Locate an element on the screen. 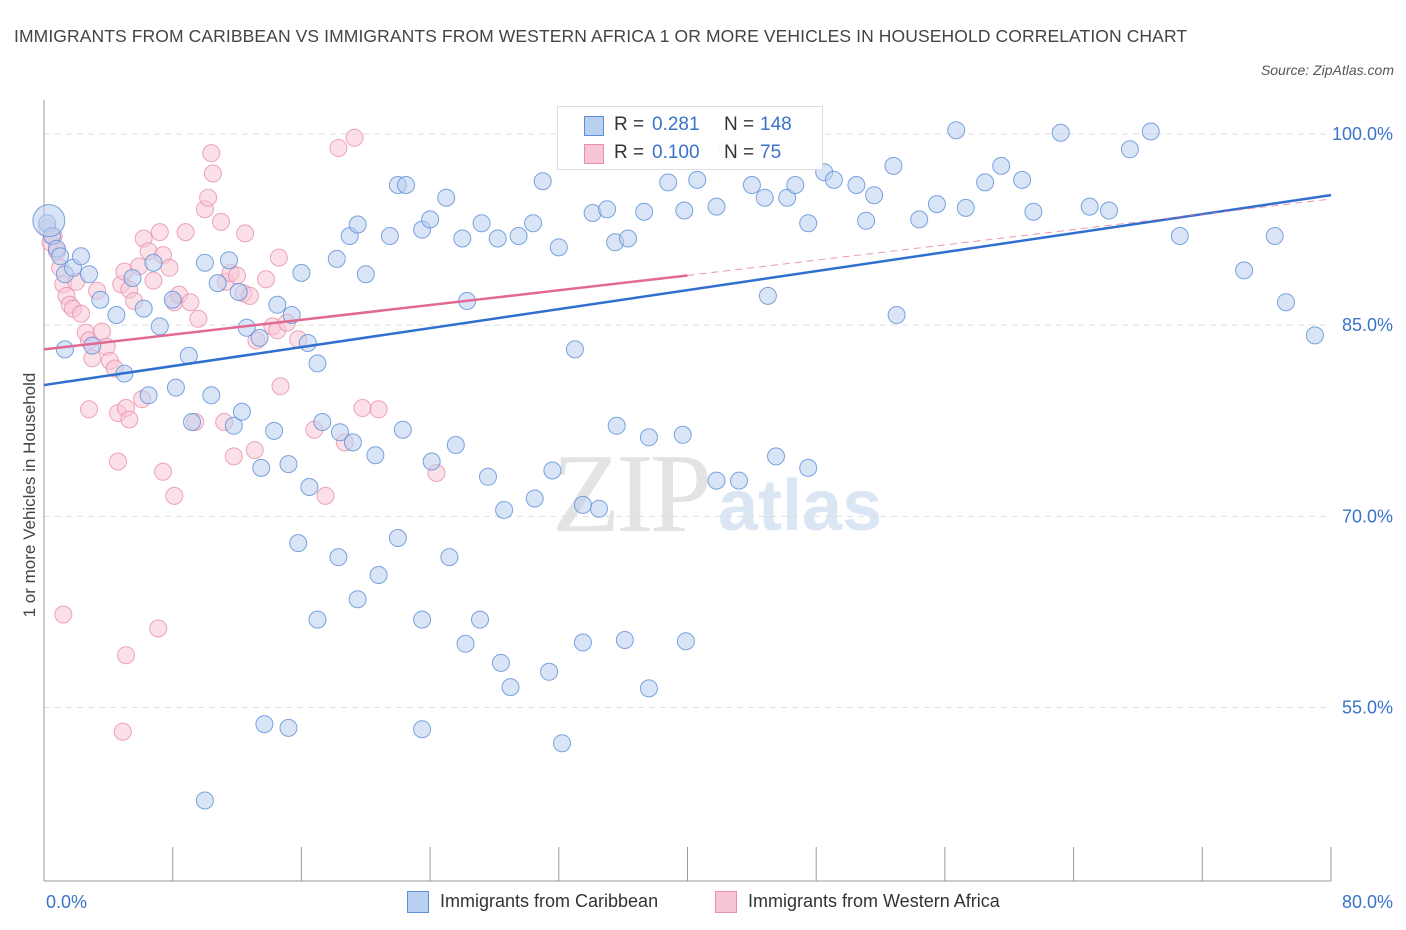  legend-label: Immigrants from Caribbean is located at coordinates (549, 901).